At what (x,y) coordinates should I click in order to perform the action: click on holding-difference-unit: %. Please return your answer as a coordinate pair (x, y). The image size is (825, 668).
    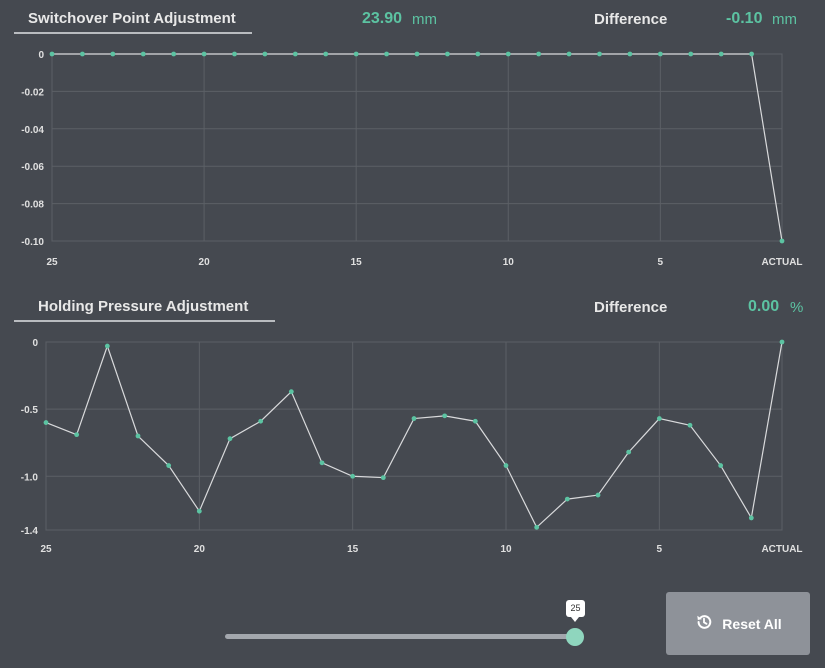
    Looking at the image, I should click on (797, 307).